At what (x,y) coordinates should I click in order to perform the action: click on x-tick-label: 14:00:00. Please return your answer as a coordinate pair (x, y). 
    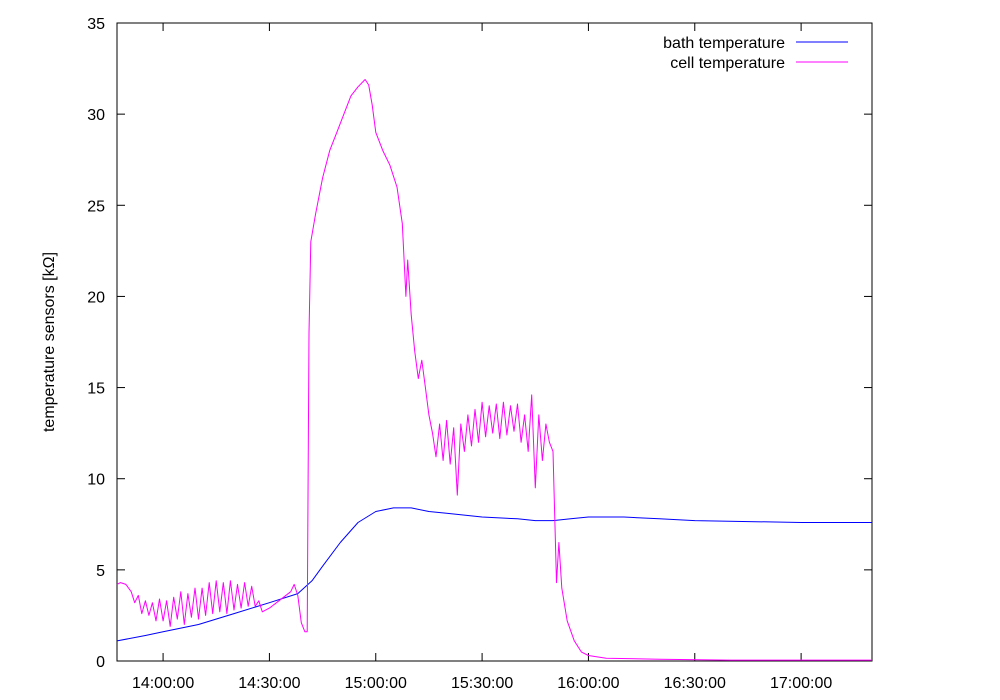
    Looking at the image, I should click on (163, 683).